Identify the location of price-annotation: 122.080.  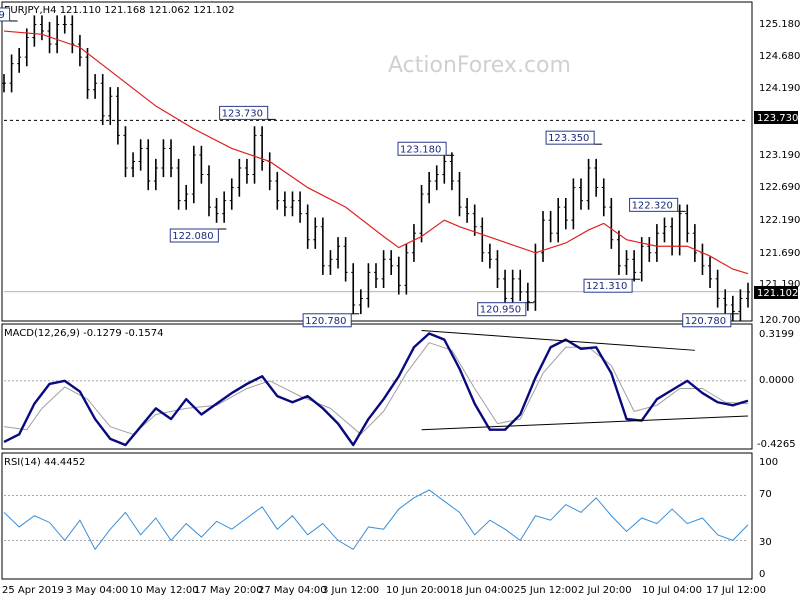
(198, 235).